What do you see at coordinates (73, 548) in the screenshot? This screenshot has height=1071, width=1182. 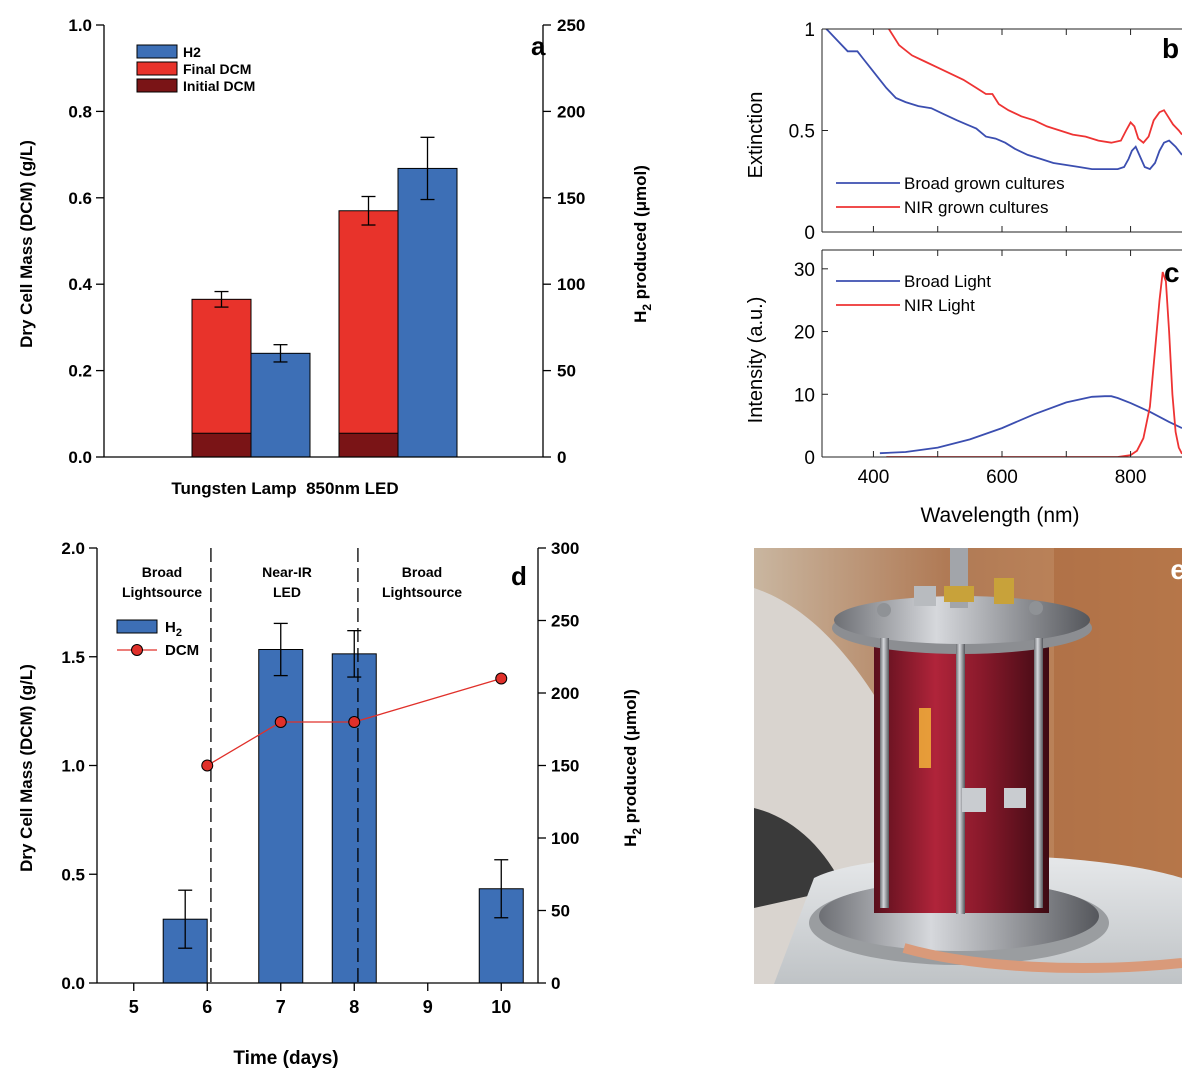 I see `y-tick-label: 2.0` at bounding box center [73, 548].